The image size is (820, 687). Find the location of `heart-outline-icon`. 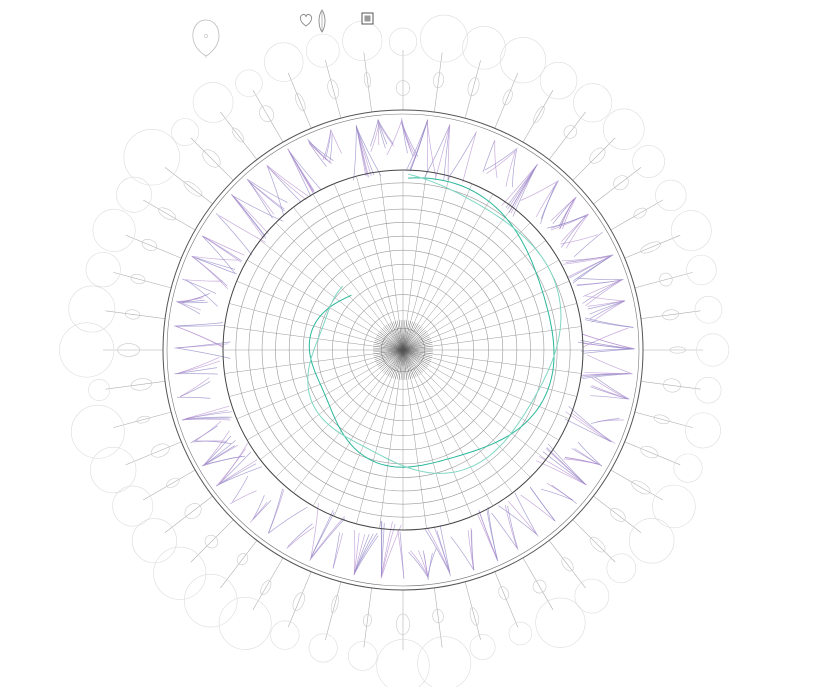

heart-outline-icon is located at coordinates (306, 20).